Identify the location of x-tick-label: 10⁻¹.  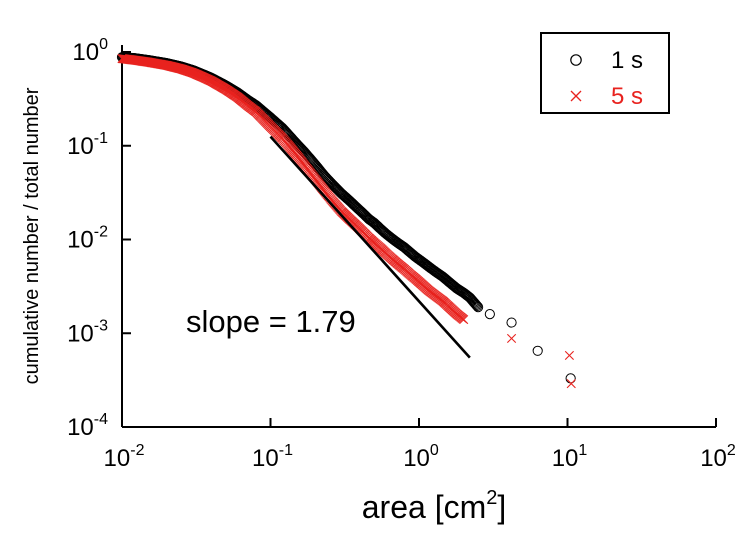
(272, 457).